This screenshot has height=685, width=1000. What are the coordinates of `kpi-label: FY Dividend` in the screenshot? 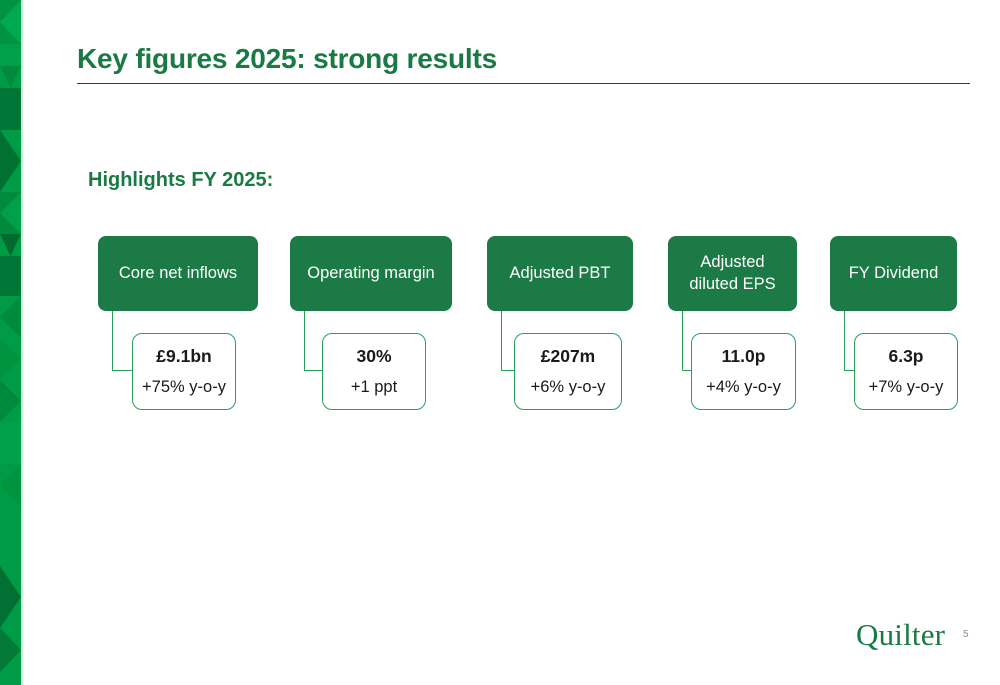 It's located at (893, 272).